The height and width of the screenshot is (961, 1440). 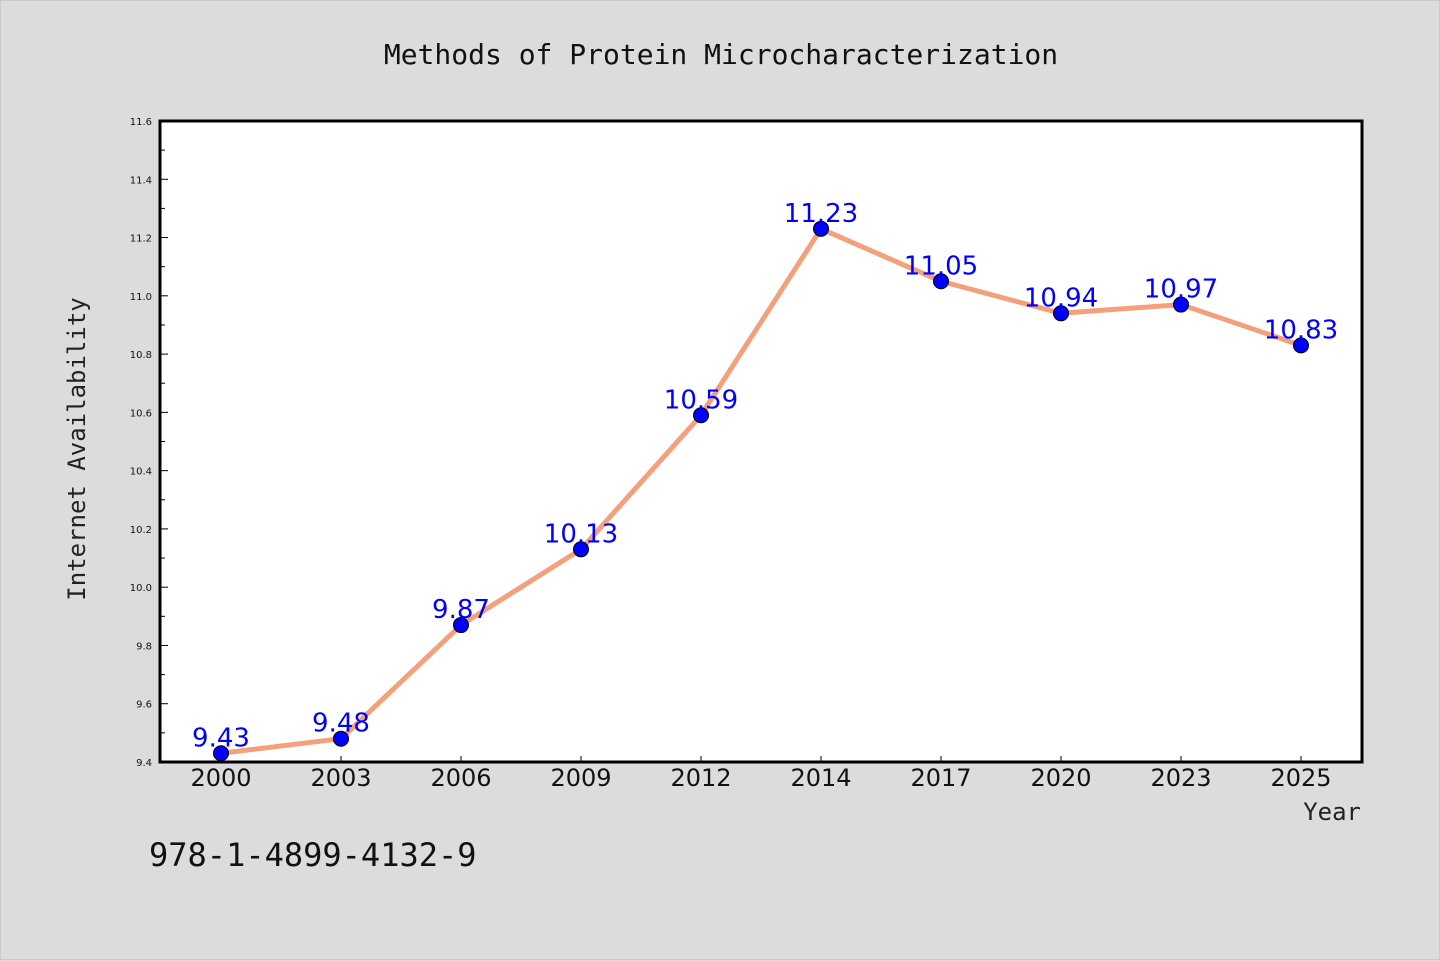 I want to click on x-axis-ticks: 2000 2003 2006 2009 2012 2014 2017 2020 2023 2025, so click(x=761, y=774).